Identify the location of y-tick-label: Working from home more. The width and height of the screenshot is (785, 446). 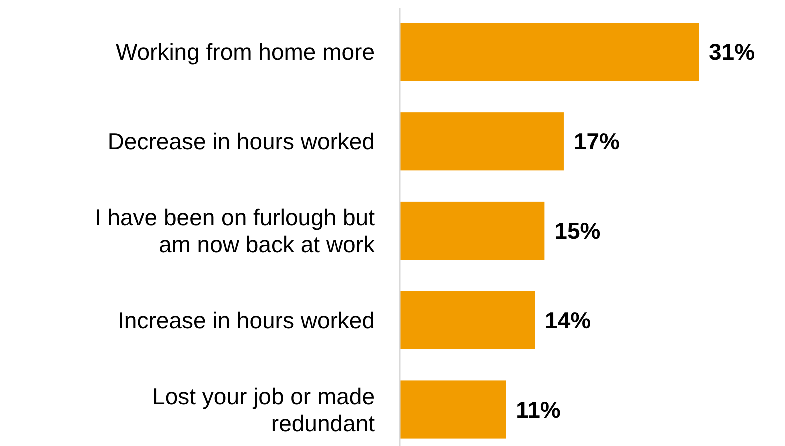
(245, 52).